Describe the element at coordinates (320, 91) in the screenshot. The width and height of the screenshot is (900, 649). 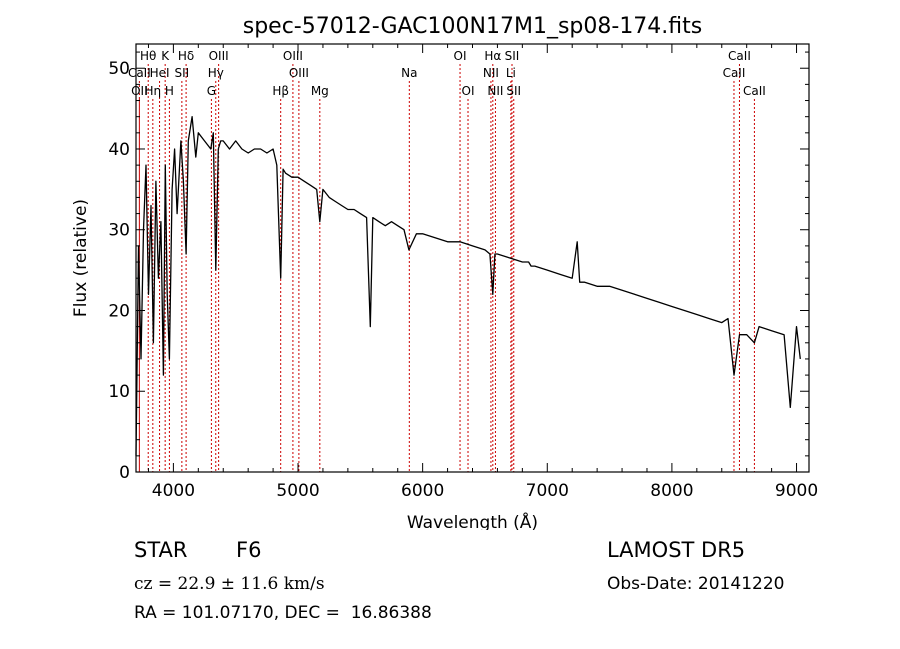
I see `line-marker-label: Mg` at that location.